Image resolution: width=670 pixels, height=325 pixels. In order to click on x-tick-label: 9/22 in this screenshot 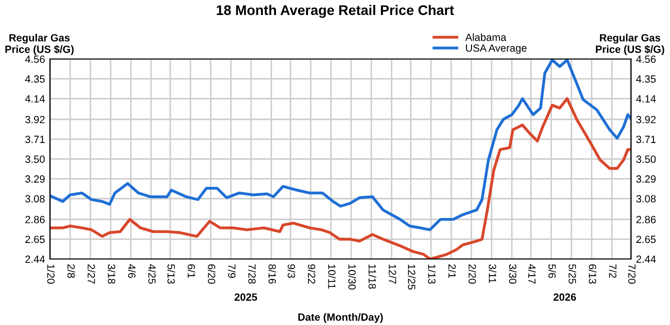, I will do `click(312, 274)`.